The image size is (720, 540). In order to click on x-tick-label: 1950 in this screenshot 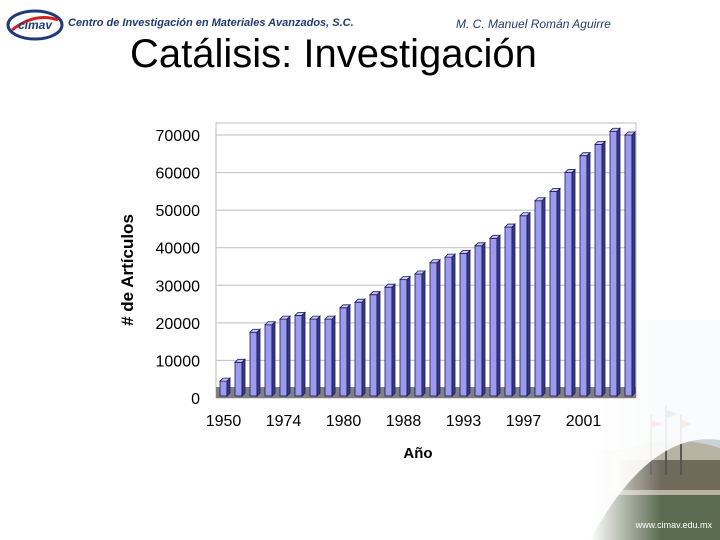, I will do `click(224, 421)`.